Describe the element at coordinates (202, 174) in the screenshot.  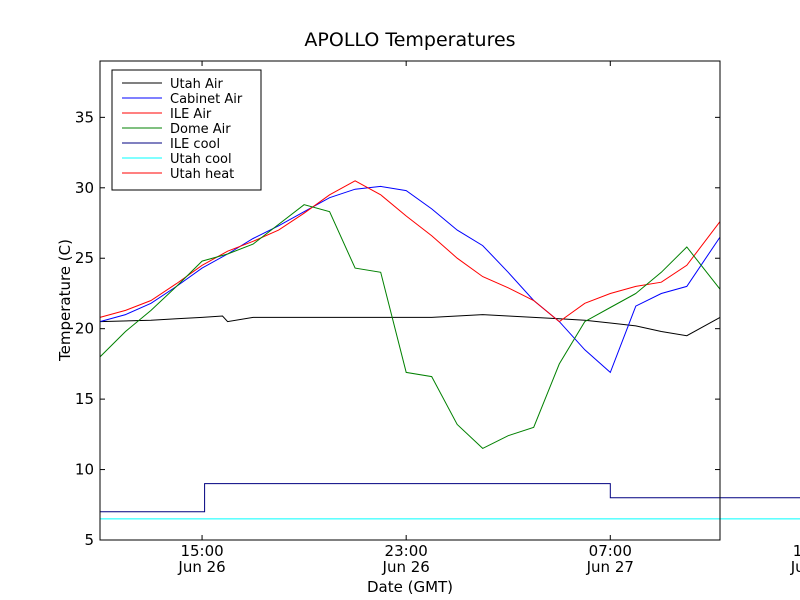
I see `legend-label: Utah heat` at that location.